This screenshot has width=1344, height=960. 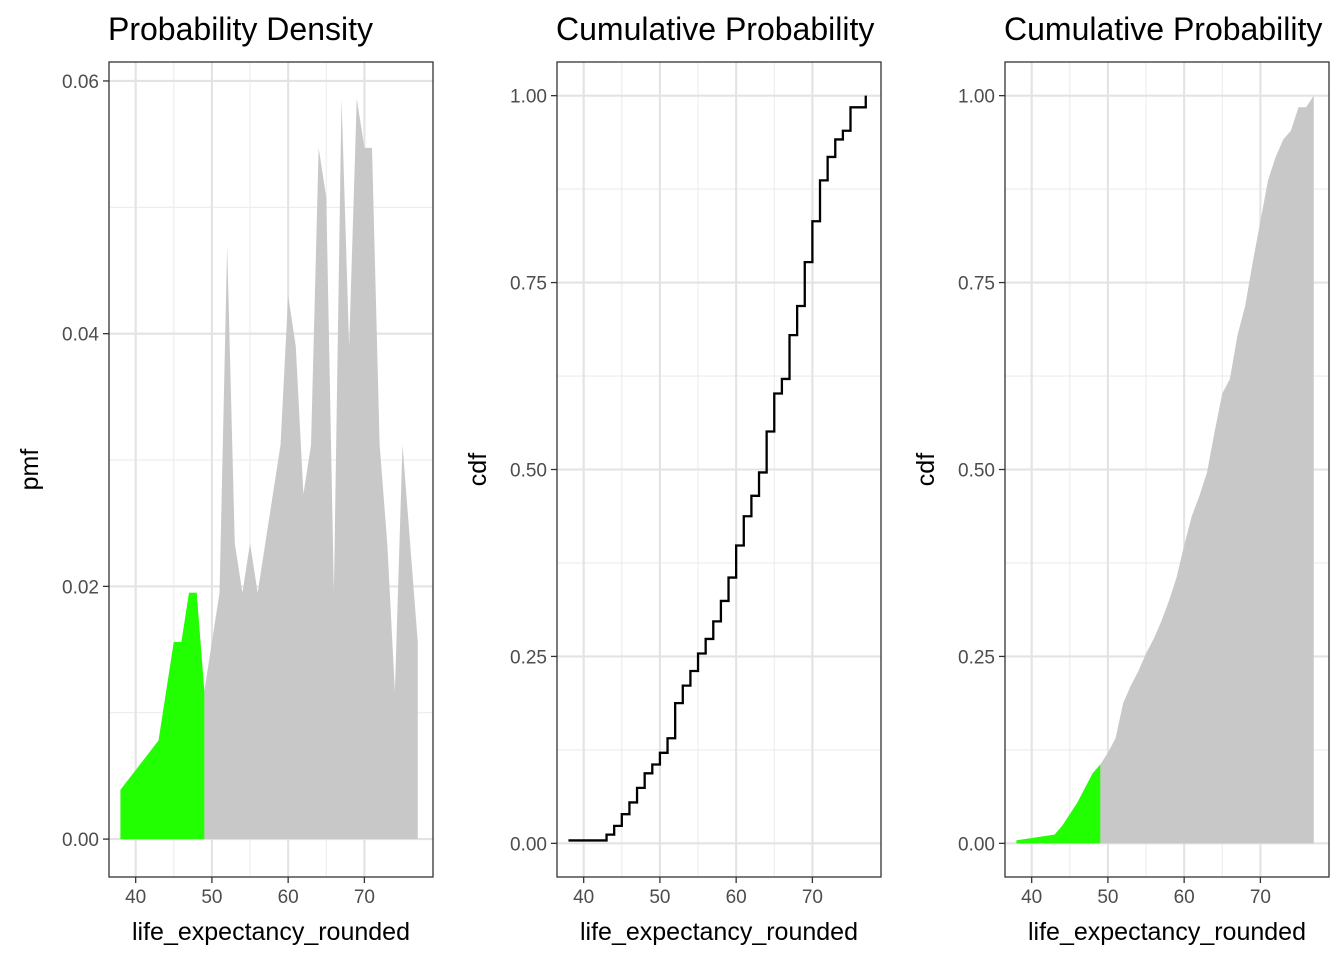 I want to click on chart-title: Probability Density, so click(x=240, y=29).